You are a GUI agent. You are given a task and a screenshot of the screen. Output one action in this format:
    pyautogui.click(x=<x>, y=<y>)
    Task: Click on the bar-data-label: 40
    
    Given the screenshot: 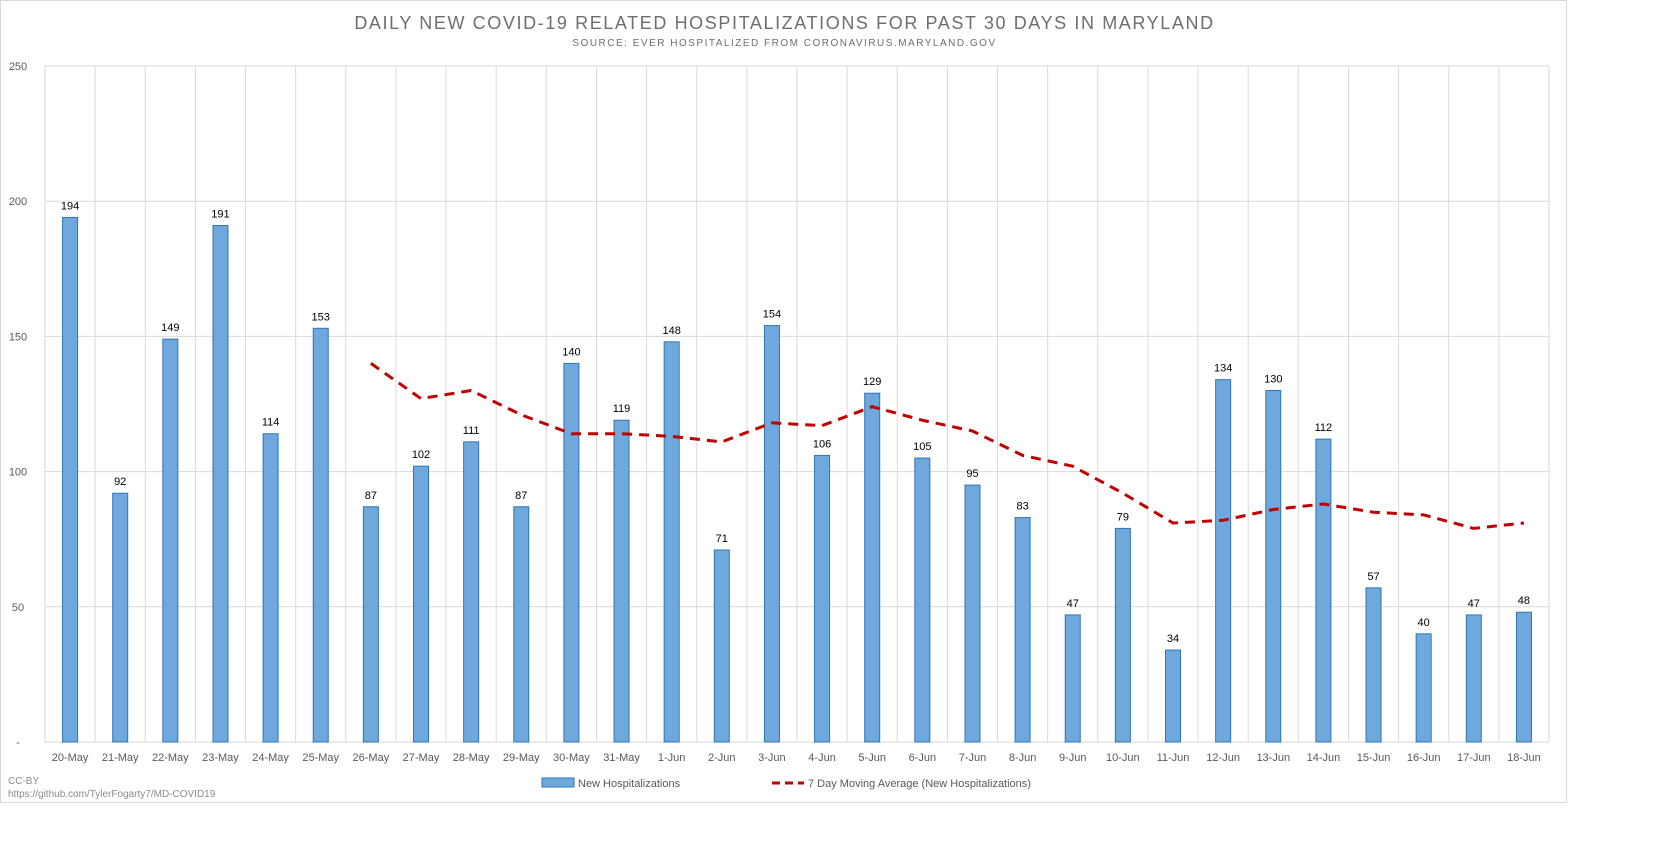 What is the action you would take?
    pyautogui.click(x=1424, y=623)
    